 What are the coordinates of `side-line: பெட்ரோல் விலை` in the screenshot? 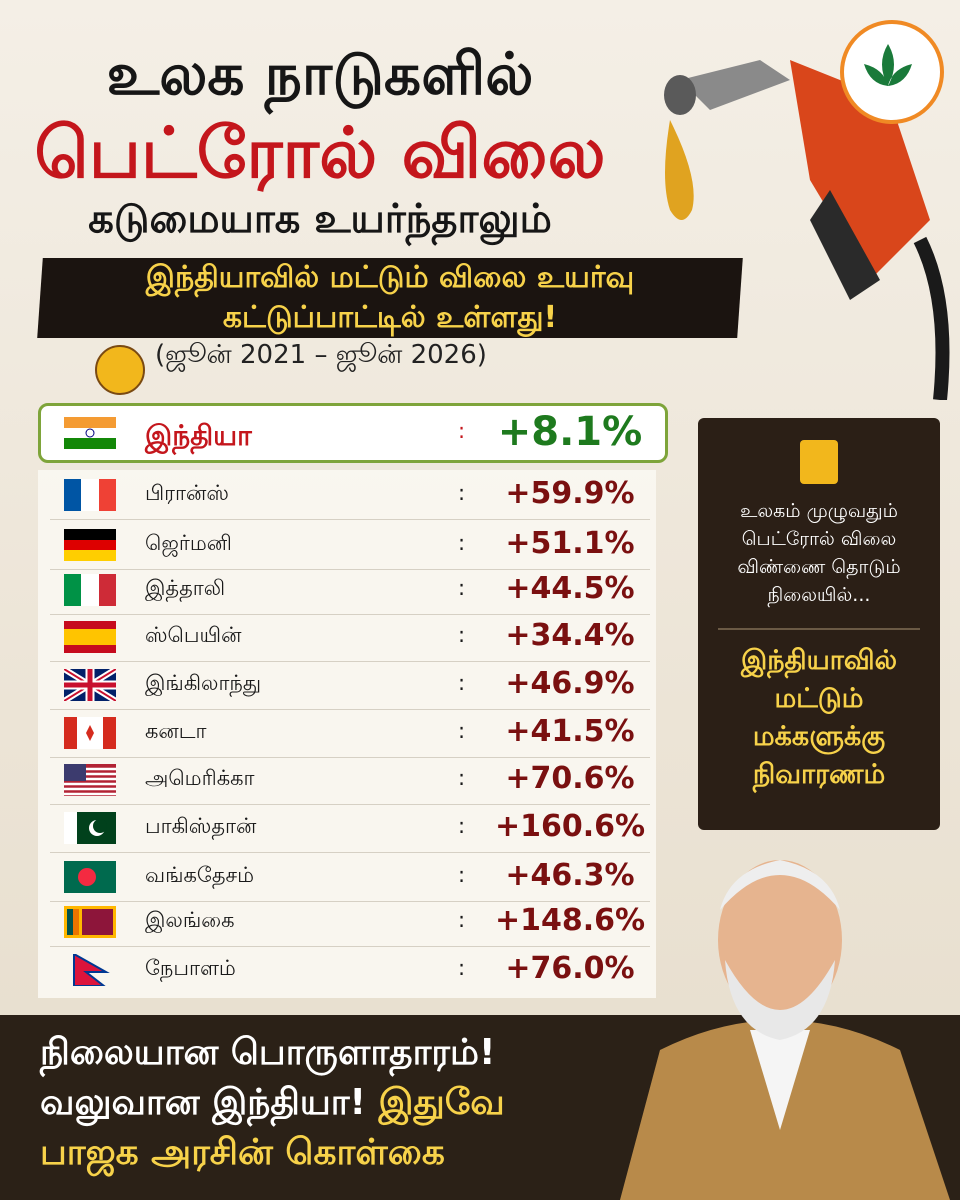 It's located at (819, 539).